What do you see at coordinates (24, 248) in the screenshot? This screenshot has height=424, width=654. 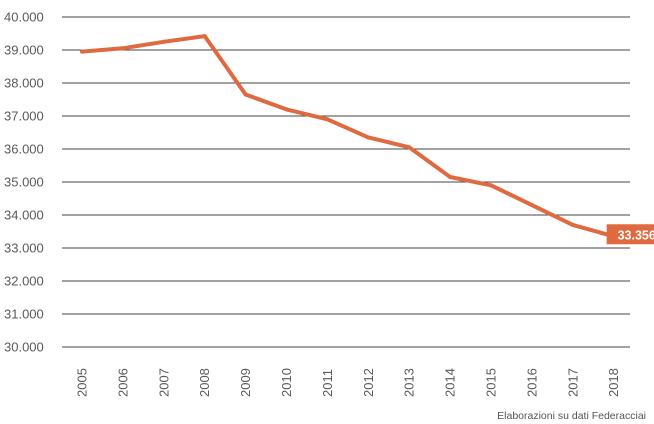 I see `y-tick-label: 33.000` at bounding box center [24, 248].